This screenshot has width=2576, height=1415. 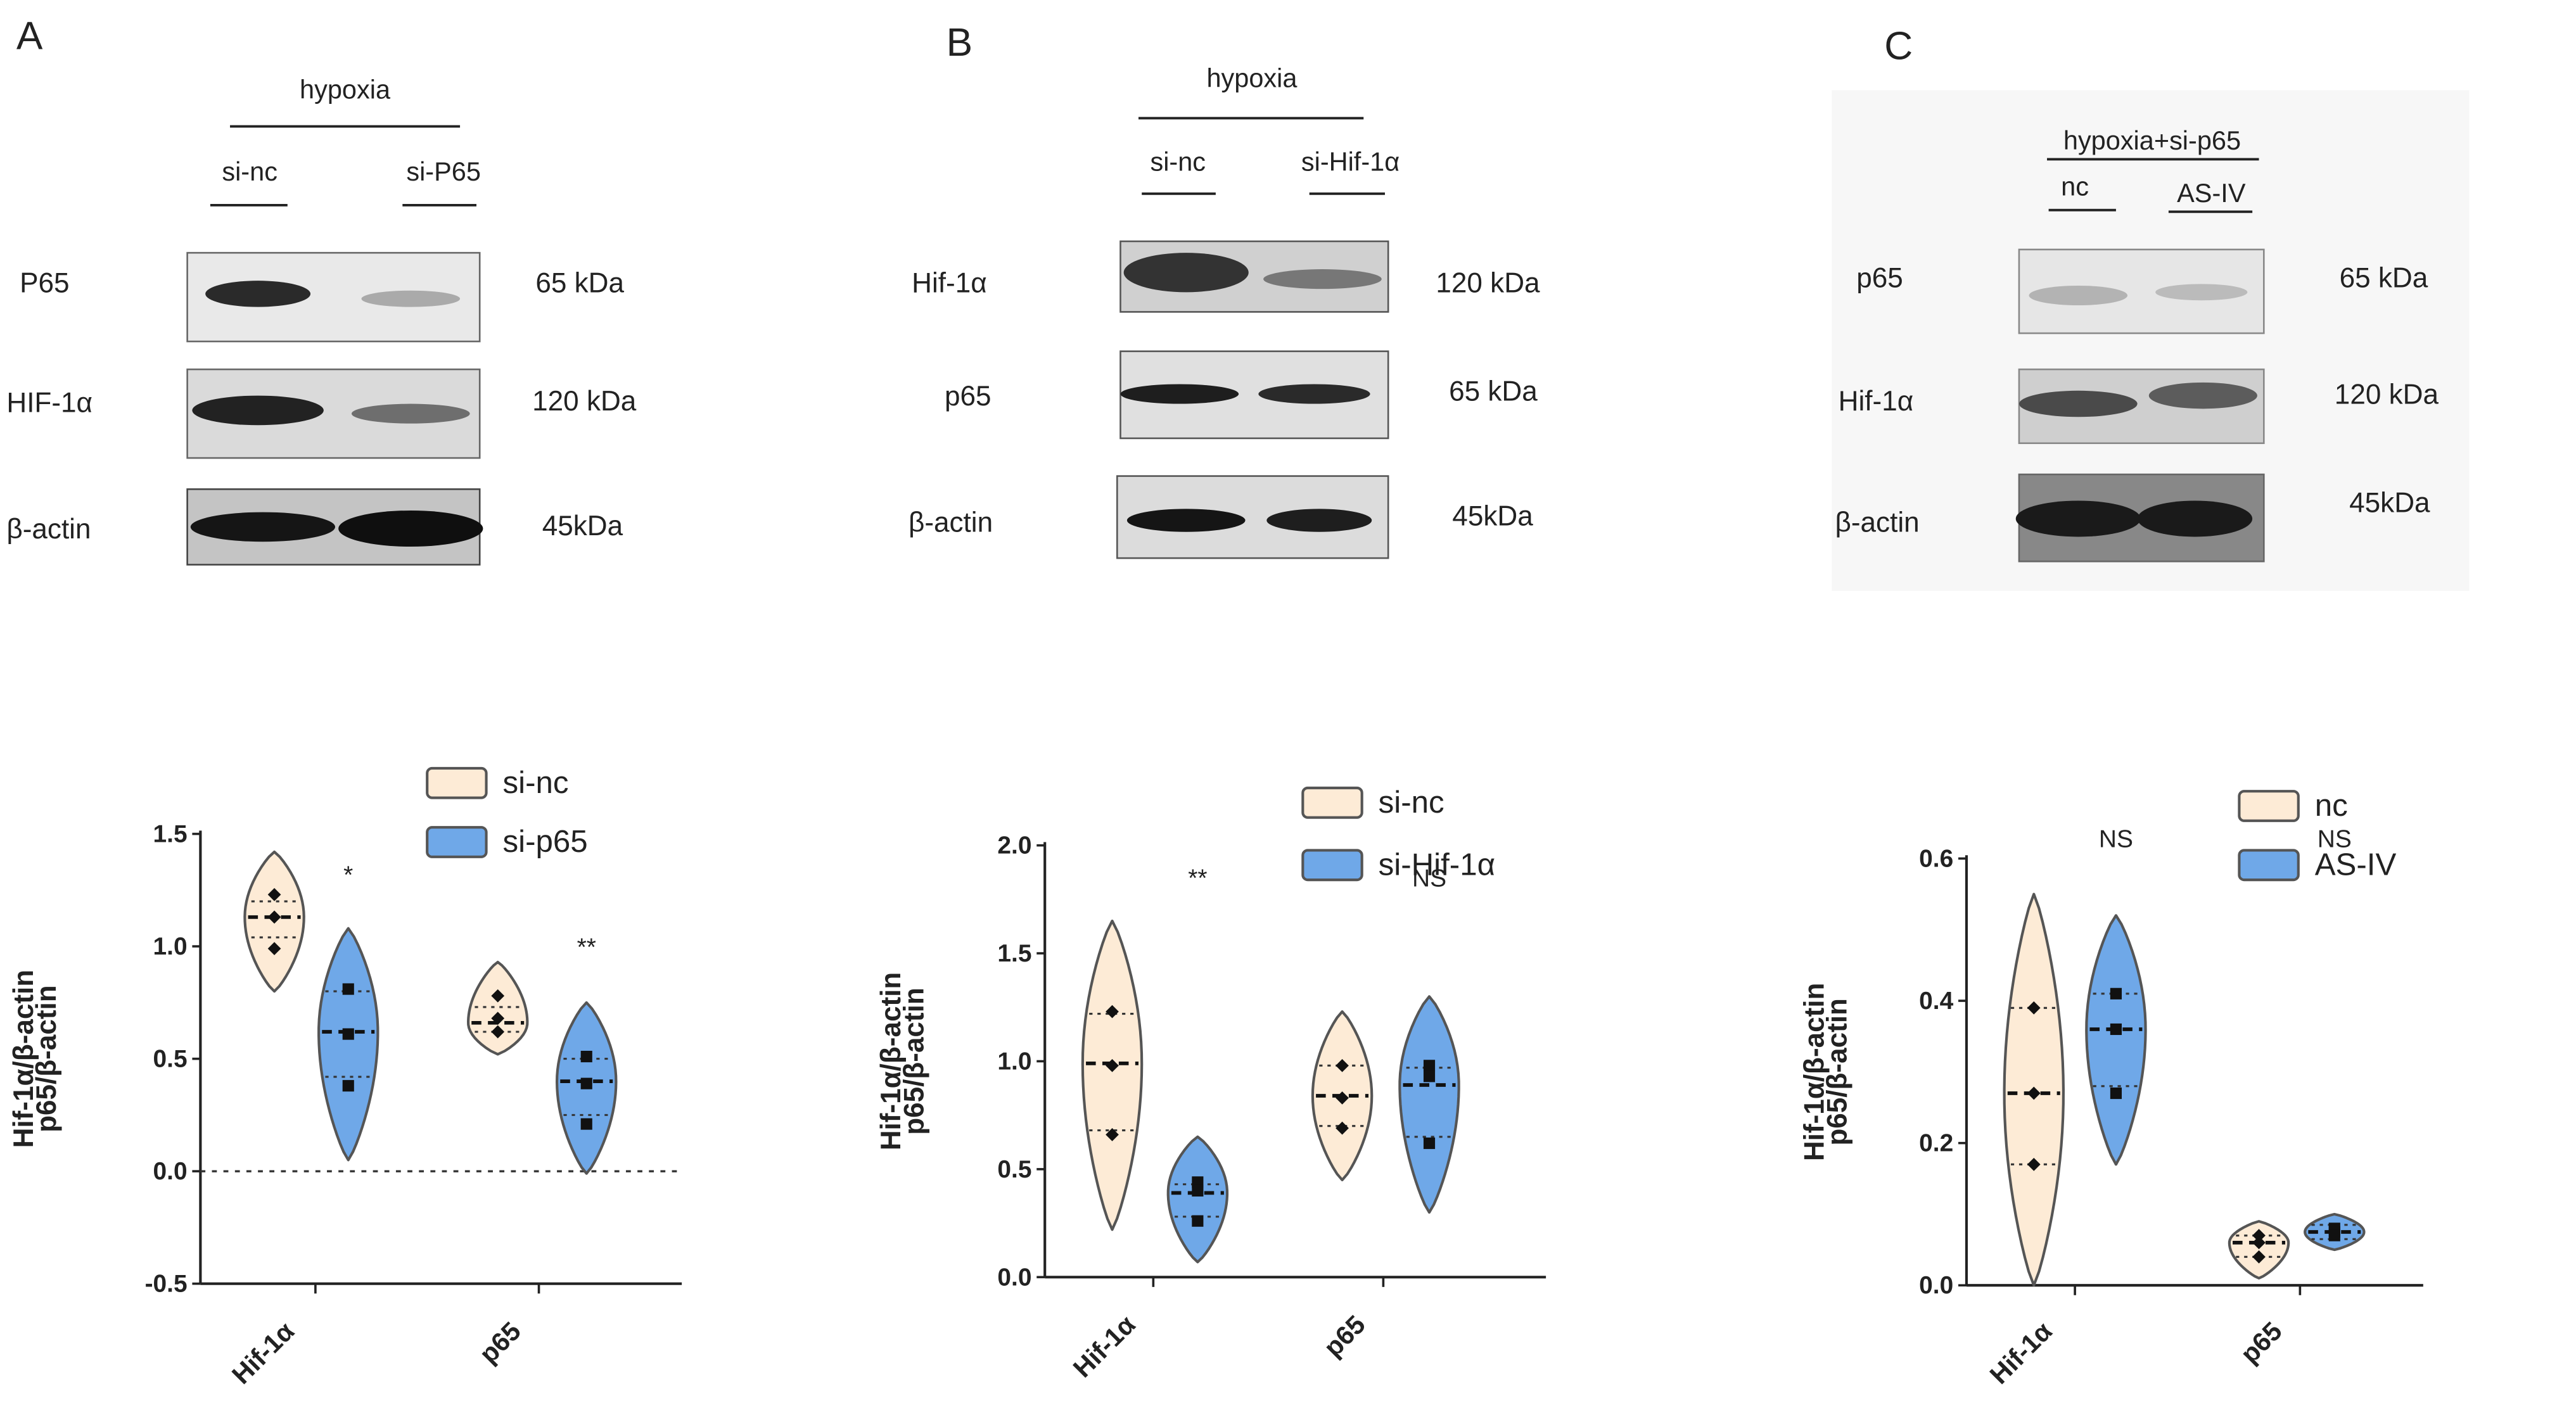 I want to click on kda-label-b-3: 45kDa, so click(x=1493, y=515).